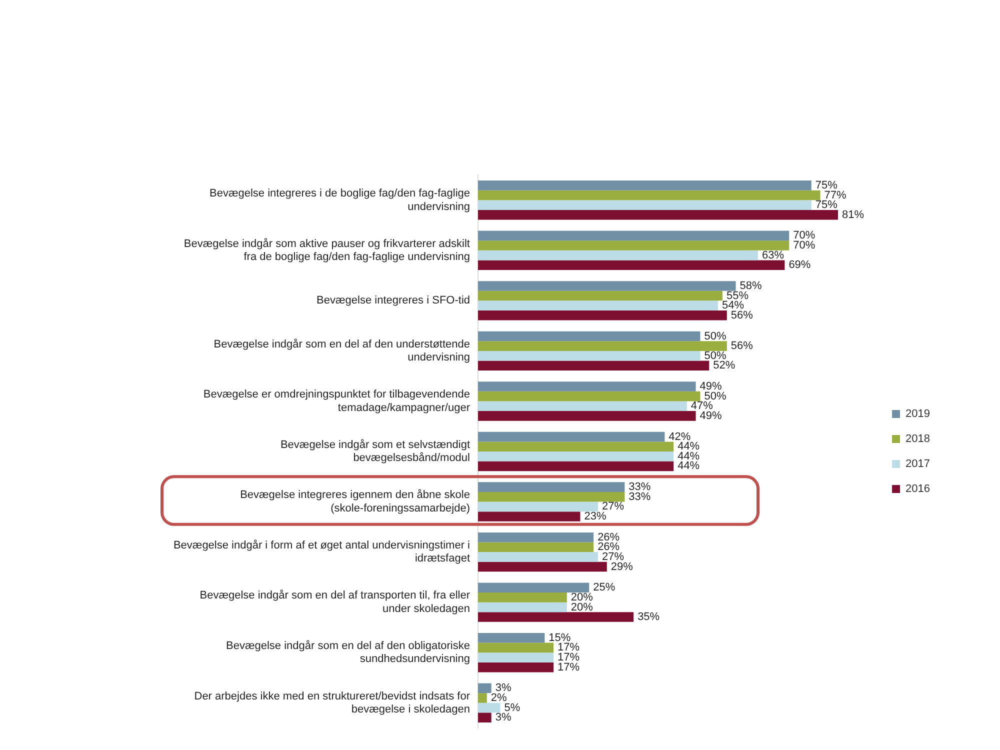  Describe the element at coordinates (321, 552) in the screenshot. I see `y-tick-label: Bevægelse indgår i form af et øget antal undervisningstimer i idrætsfaget` at that location.